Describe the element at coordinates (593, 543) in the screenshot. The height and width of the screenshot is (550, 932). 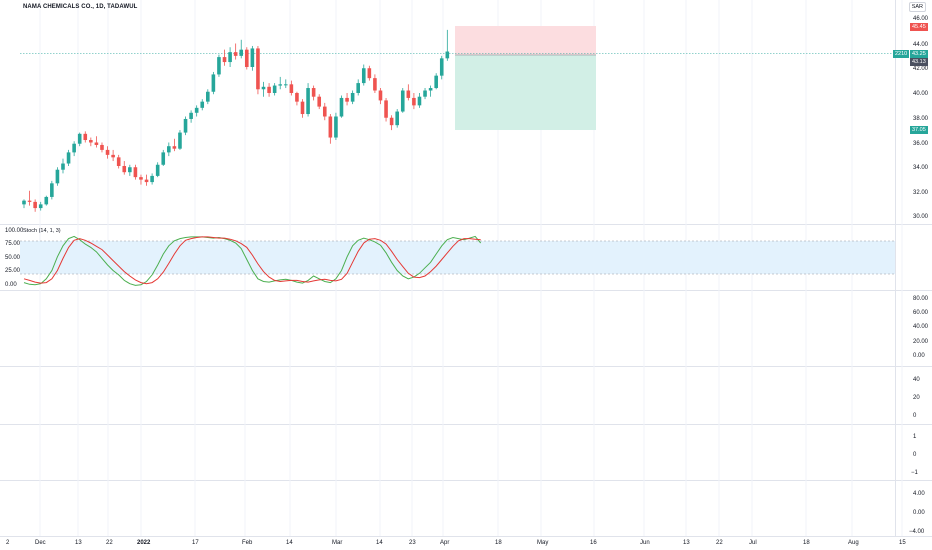
I see `time-axis-label: 16` at that location.